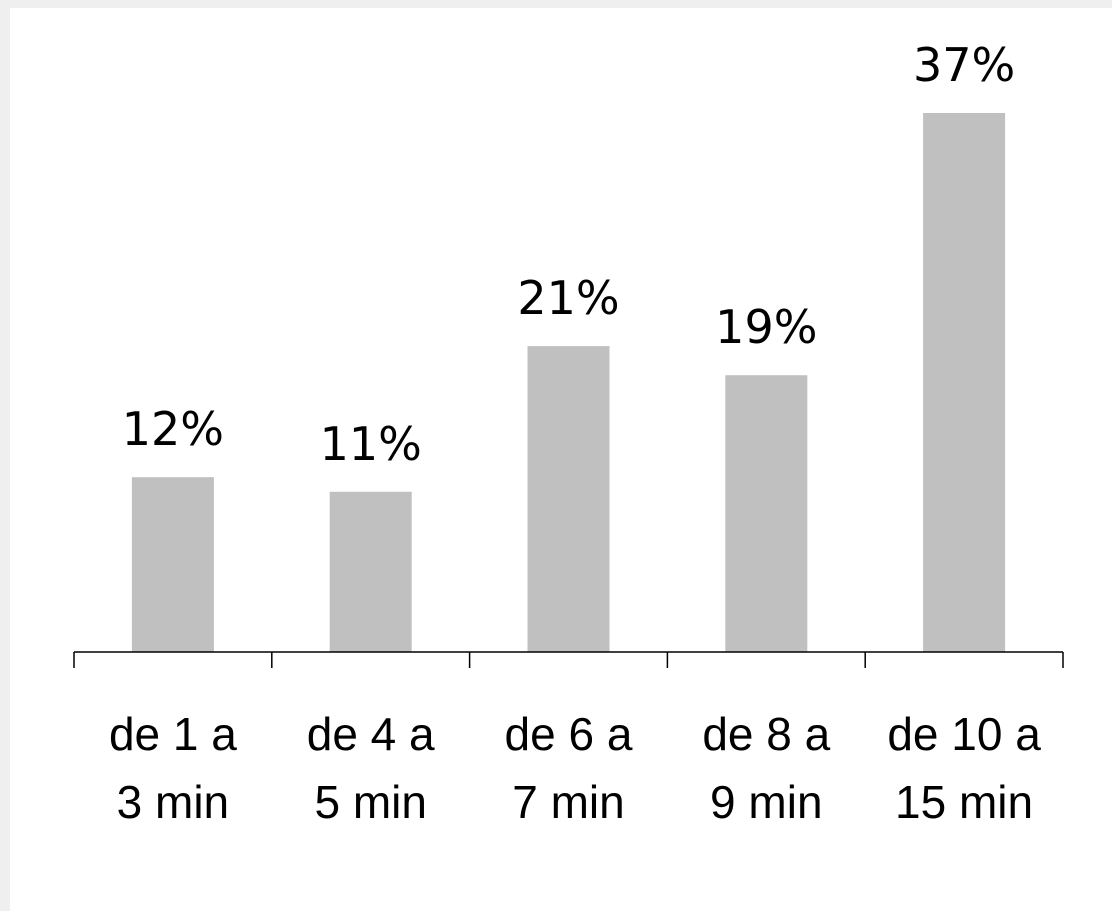 This screenshot has width=1112, height=911. Describe the element at coordinates (568, 802) in the screenshot. I see `x-tick-label: 7 min` at that location.